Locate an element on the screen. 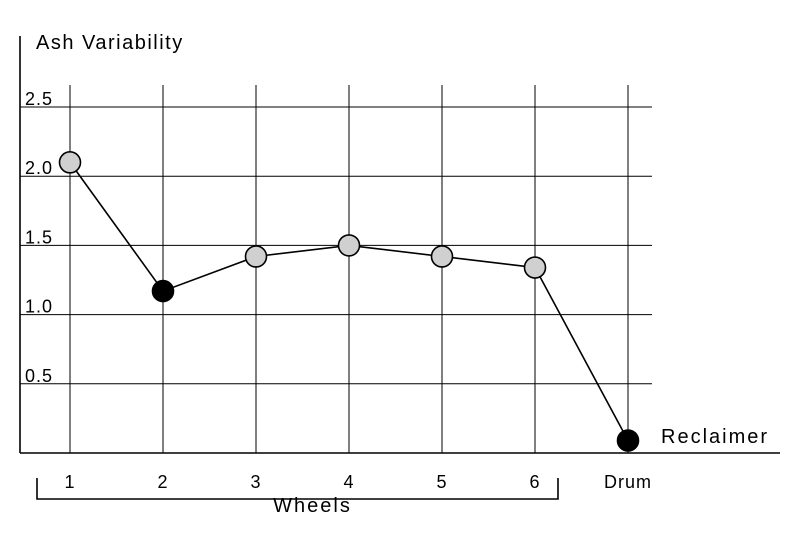 The image size is (800, 545). bracket-line is located at coordinates (297, 489).